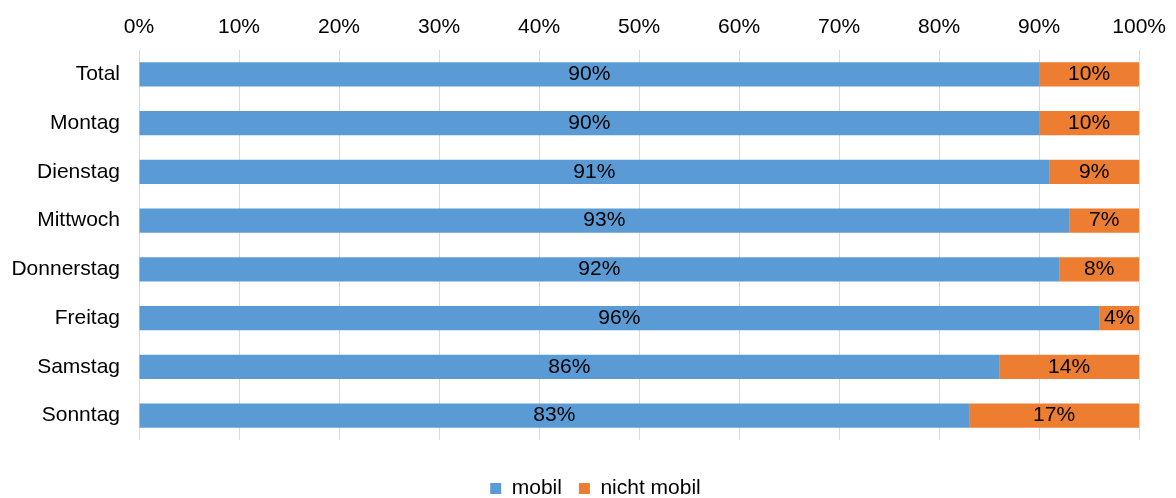 The image size is (1176, 498). What do you see at coordinates (80, 414) in the screenshot?
I see `y-tick-label: Sonntag` at bounding box center [80, 414].